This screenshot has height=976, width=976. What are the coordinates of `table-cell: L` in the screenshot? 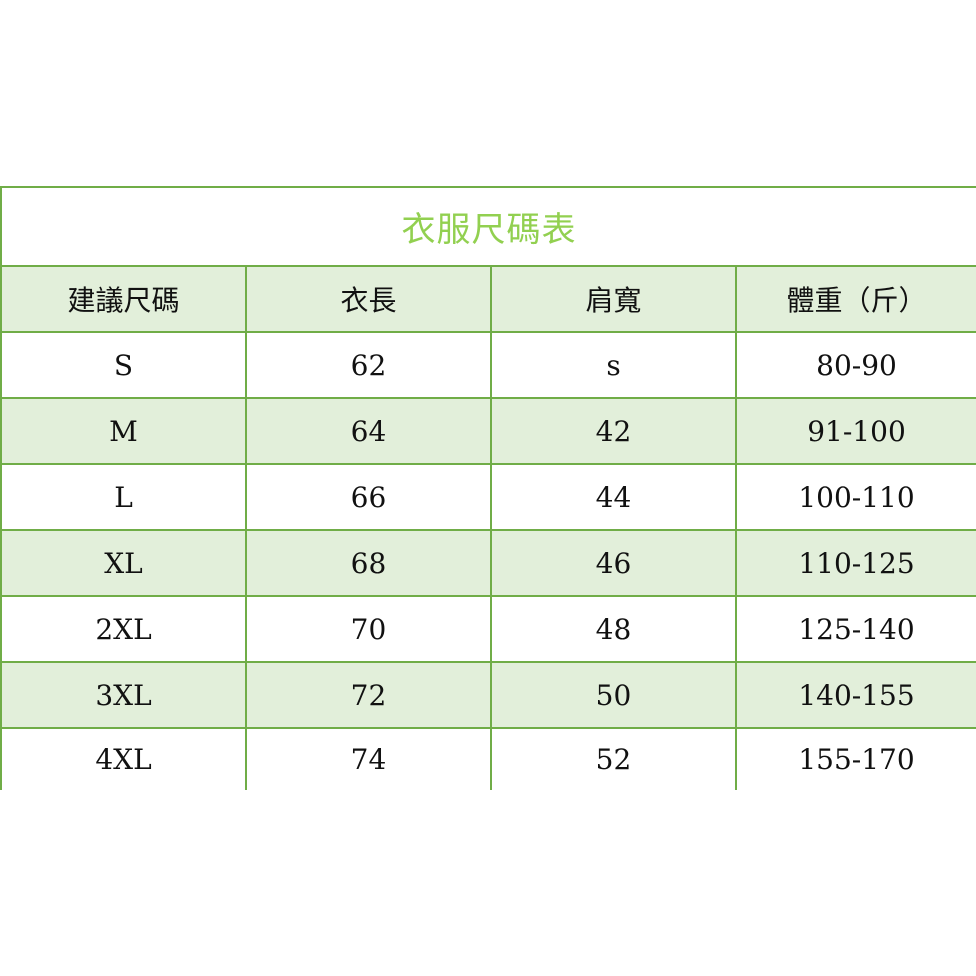 It's located at (122, 497).